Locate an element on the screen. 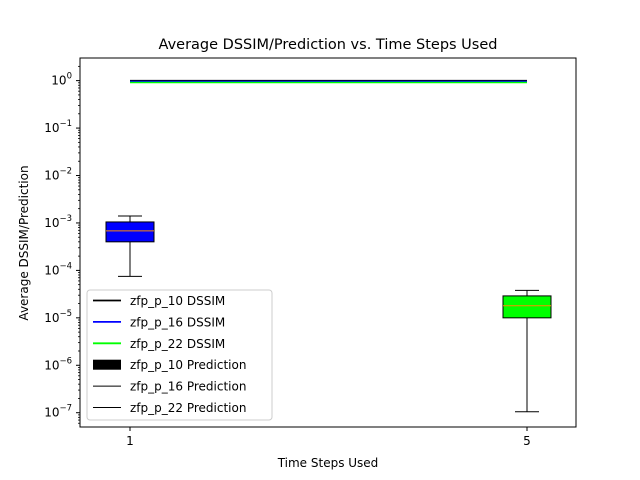 This screenshot has height=480, width=640. y-tick-label: 10⁻⁷ is located at coordinates (58, 412).